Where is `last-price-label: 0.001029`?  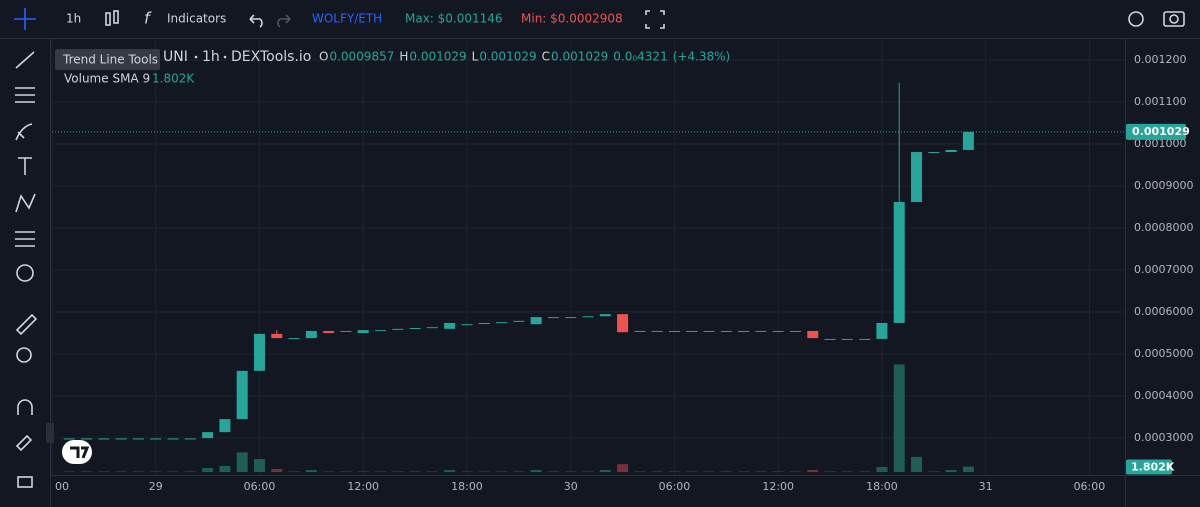
last-price-label: 0.001029 is located at coordinates (1161, 131).